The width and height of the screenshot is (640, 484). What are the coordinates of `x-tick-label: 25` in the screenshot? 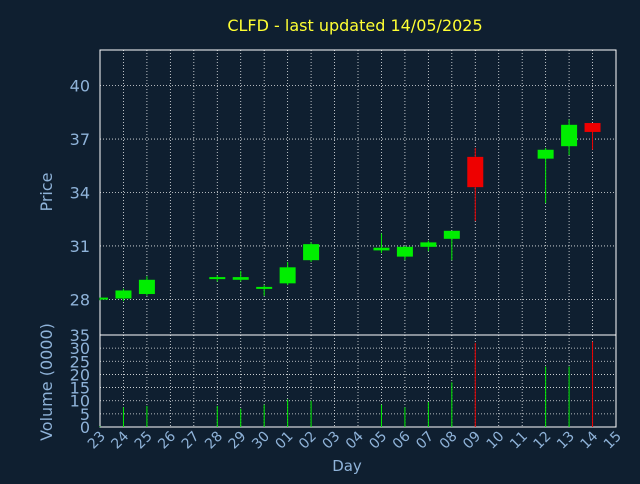 It's located at (144, 441).